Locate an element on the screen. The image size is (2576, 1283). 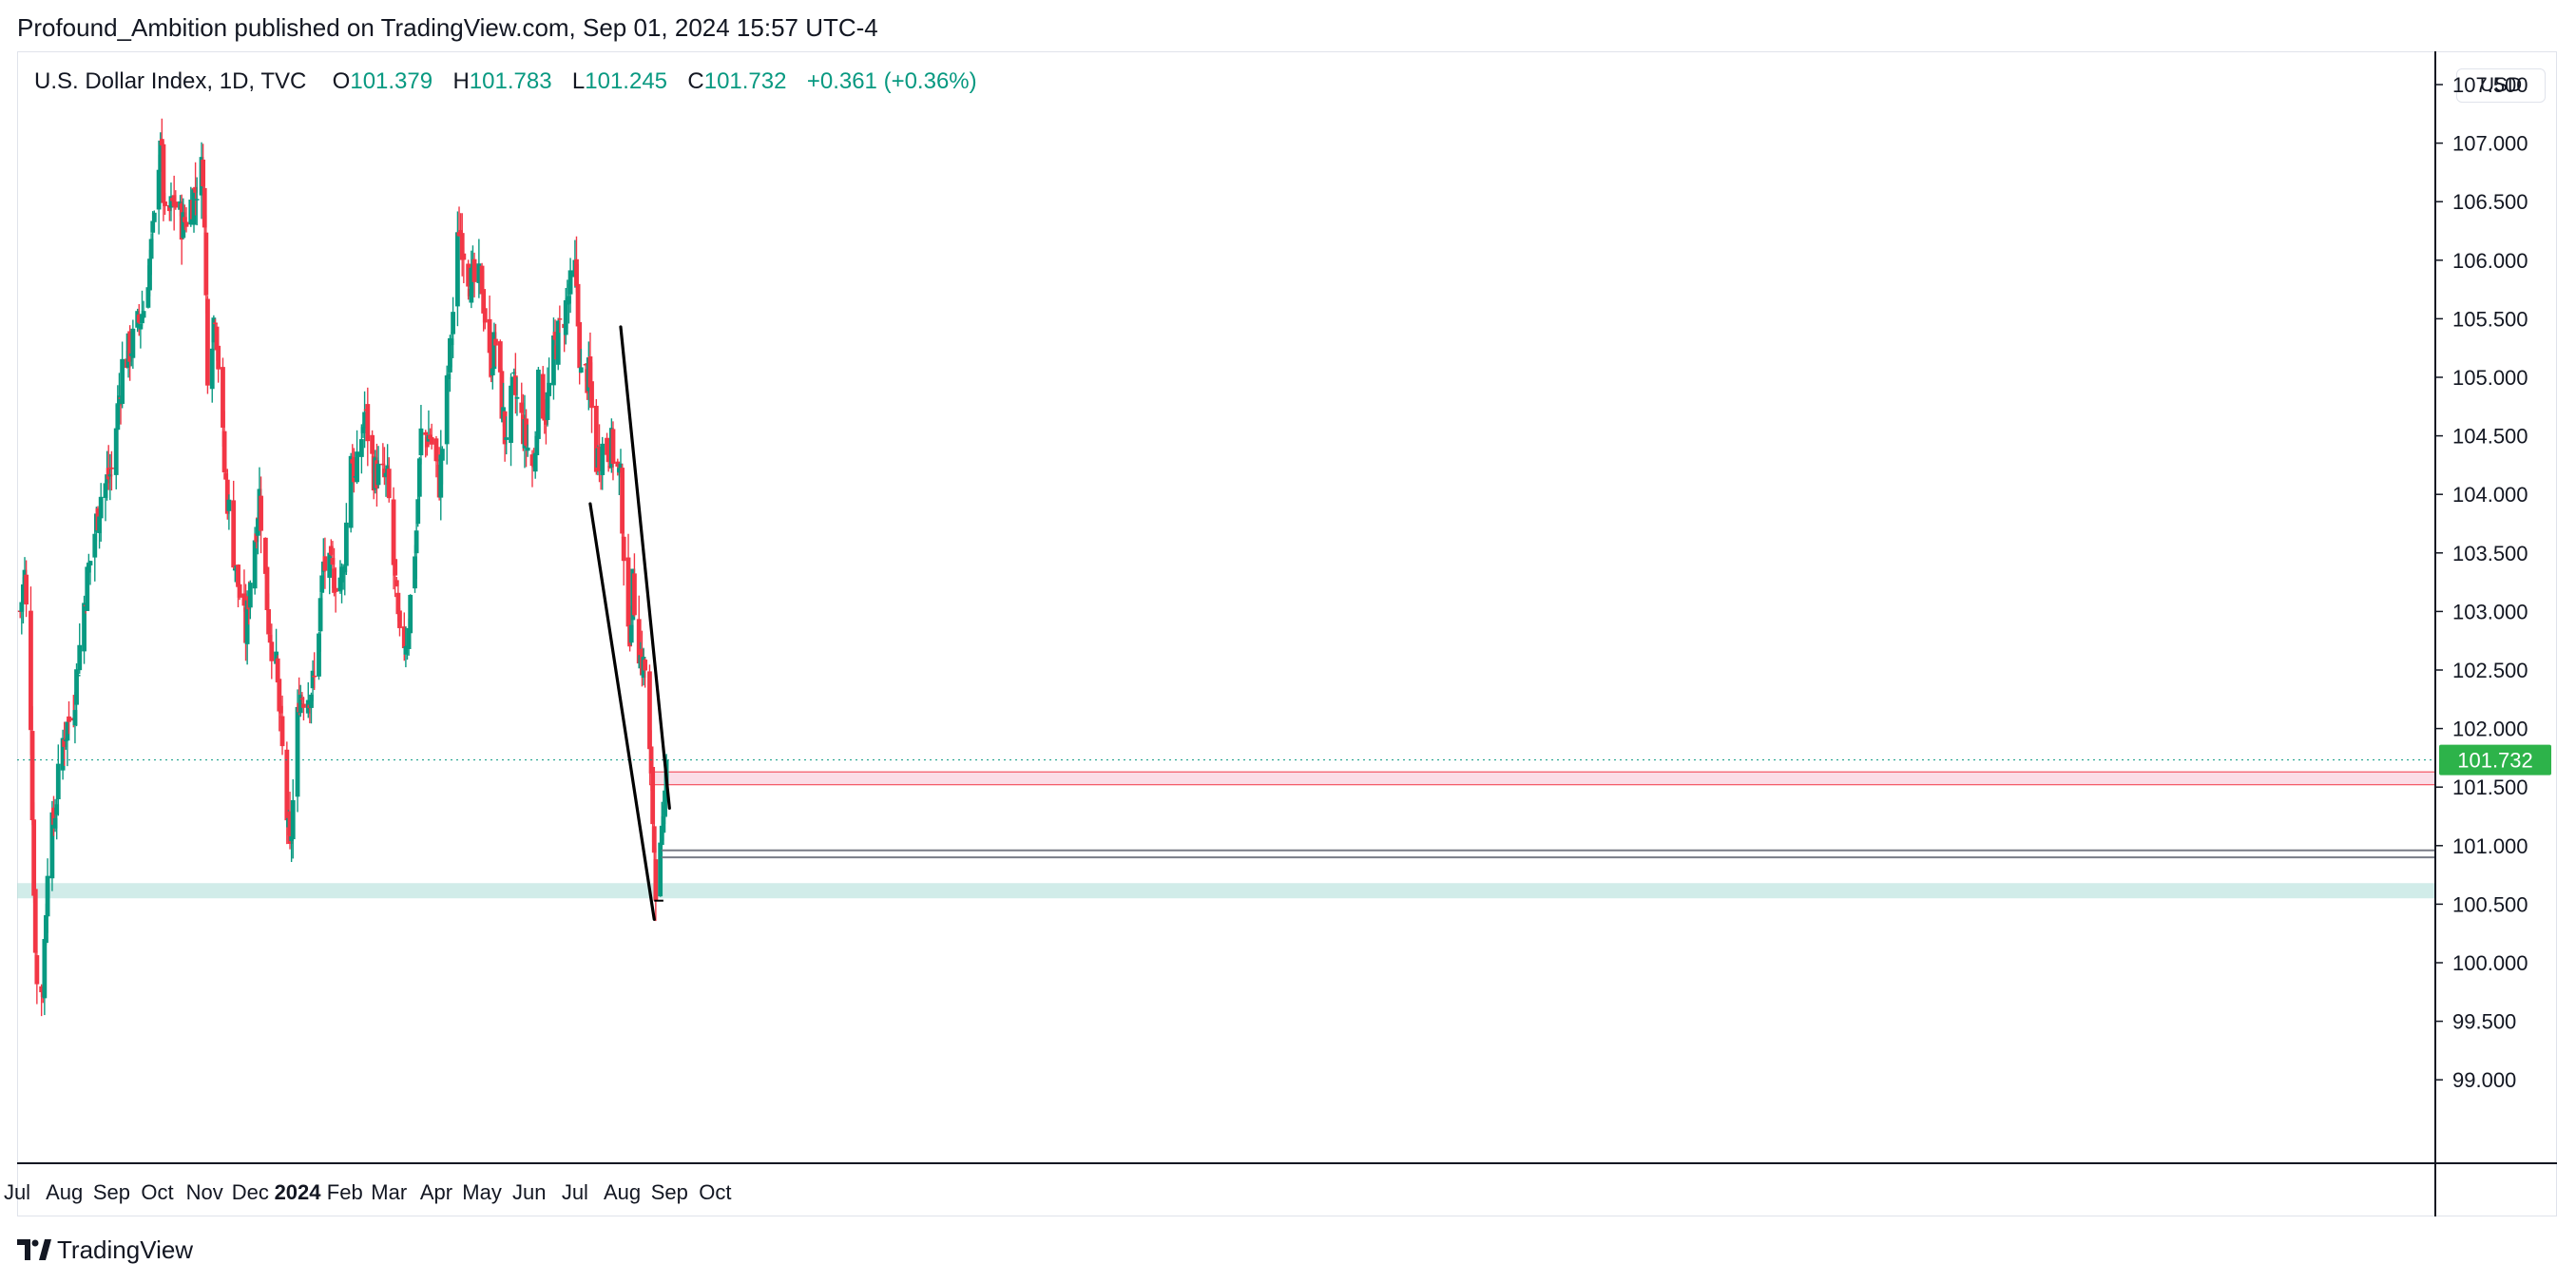
time-tick-label: Dec is located at coordinates (250, 1192).